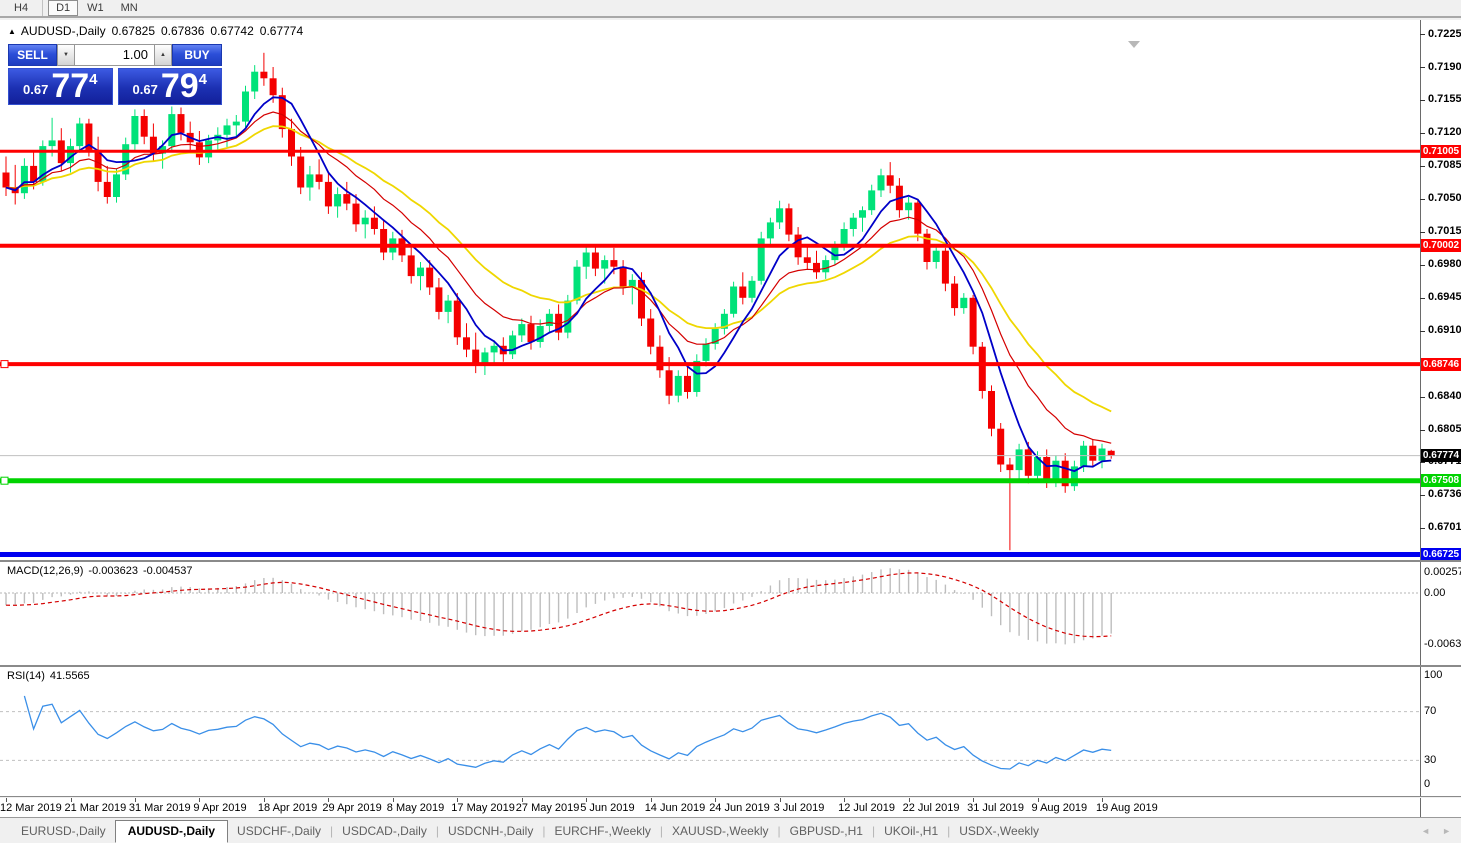 The image size is (1461, 843). I want to click on price-axis-tick: 0.70850, so click(1444, 165).